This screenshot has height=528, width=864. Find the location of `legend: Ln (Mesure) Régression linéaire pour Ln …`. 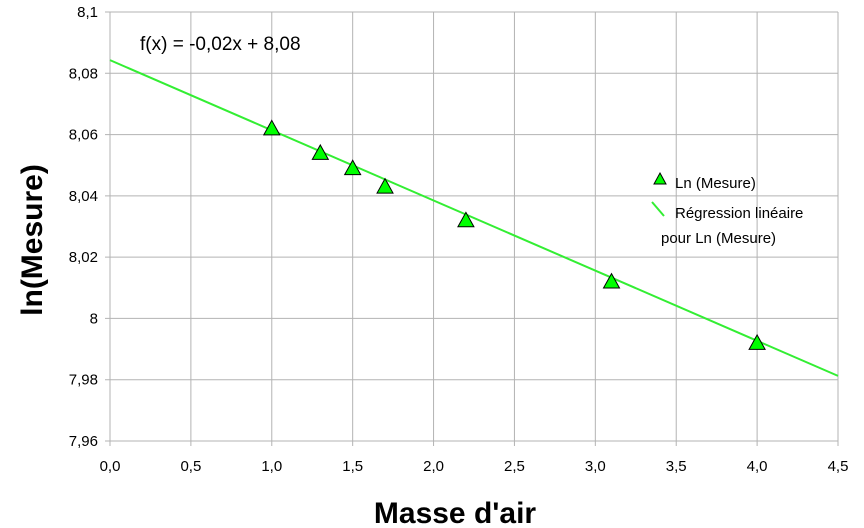

legend: Ln (Mesure) Régression linéaire pour Ln … is located at coordinates (727, 209).